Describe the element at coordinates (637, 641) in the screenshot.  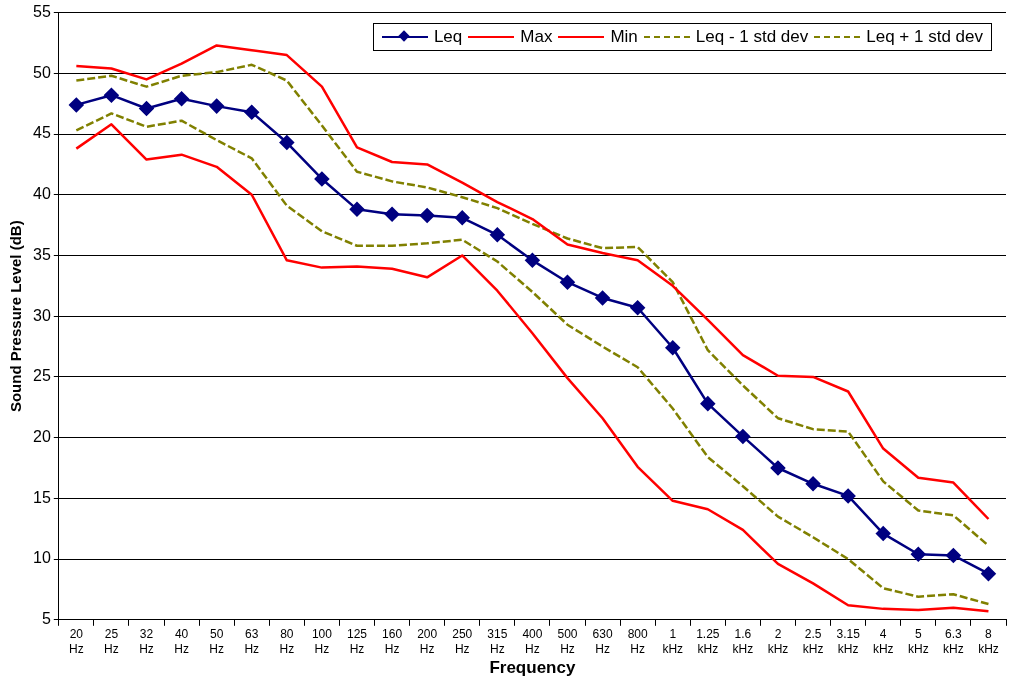
I see `x-tick-label: 800 Hz` at that location.